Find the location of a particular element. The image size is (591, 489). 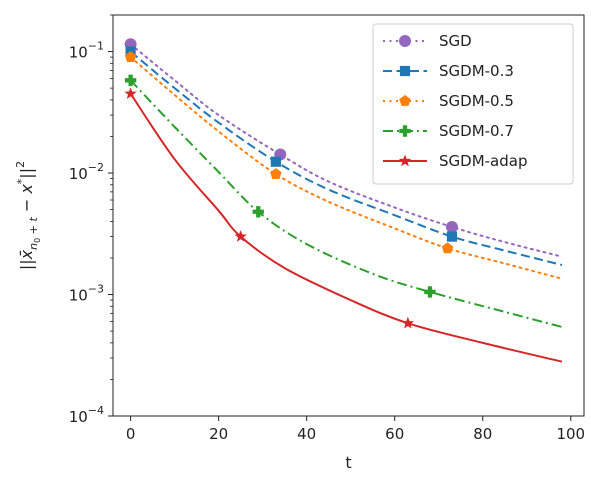

y-tick-label: 10⁻³ is located at coordinates (86, 294).